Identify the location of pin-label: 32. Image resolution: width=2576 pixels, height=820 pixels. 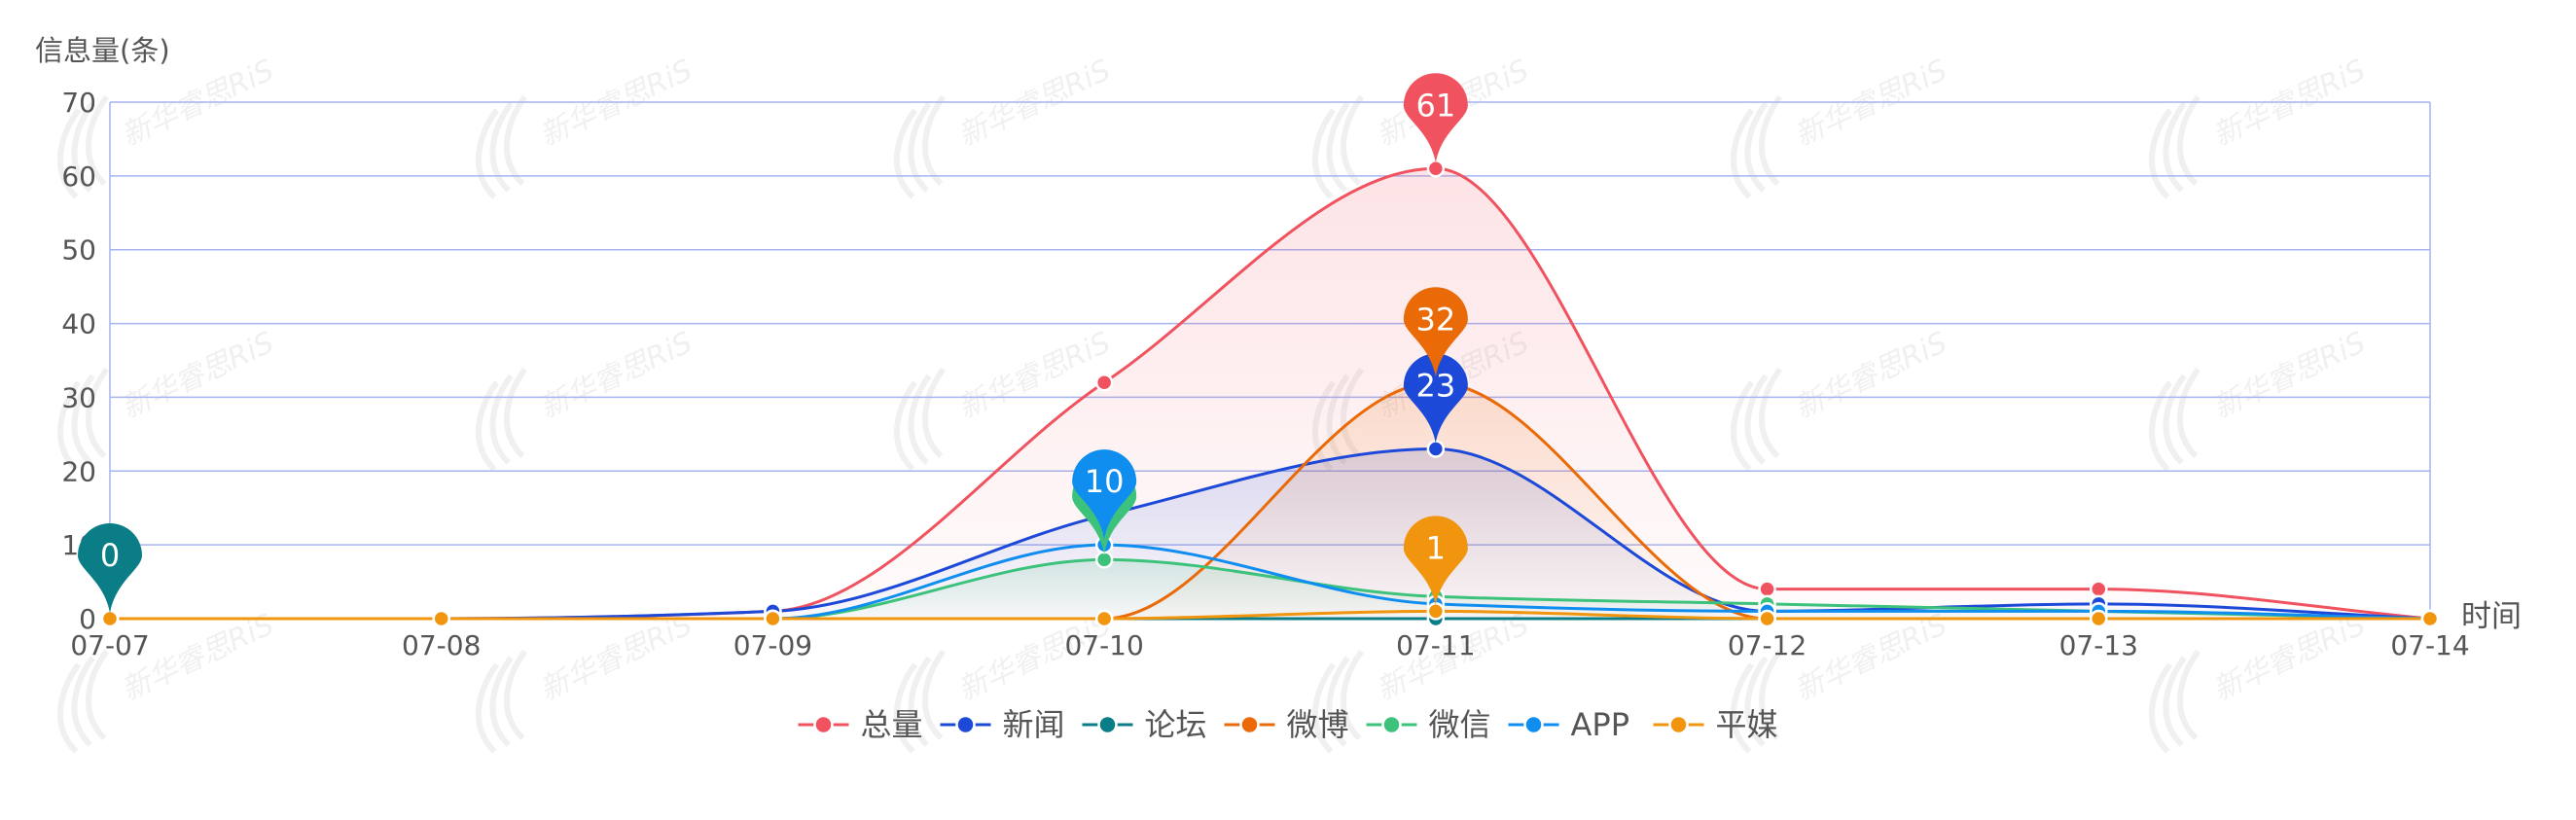
(1435, 319).